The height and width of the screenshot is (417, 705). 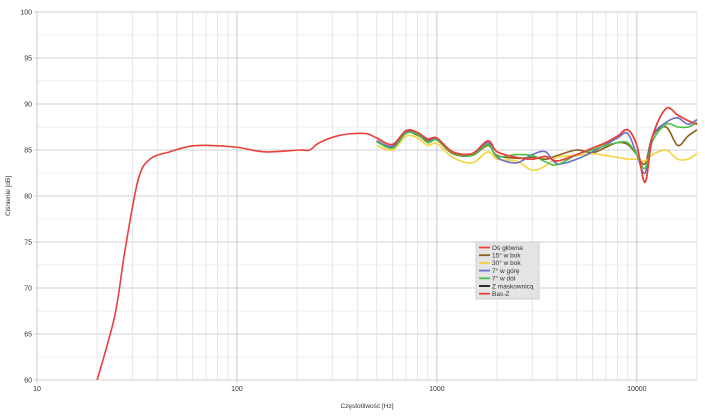 I want to click on y-tick-label: 60, so click(x=28, y=381).